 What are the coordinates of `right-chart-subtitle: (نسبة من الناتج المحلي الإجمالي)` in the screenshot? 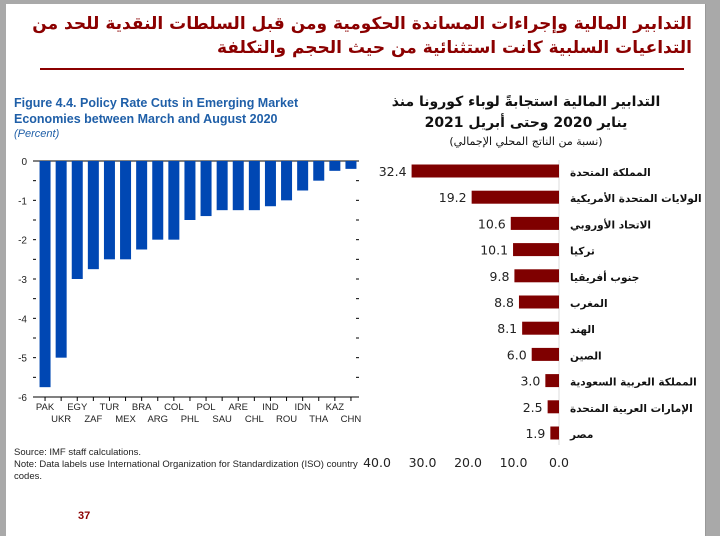 It's located at (526, 141).